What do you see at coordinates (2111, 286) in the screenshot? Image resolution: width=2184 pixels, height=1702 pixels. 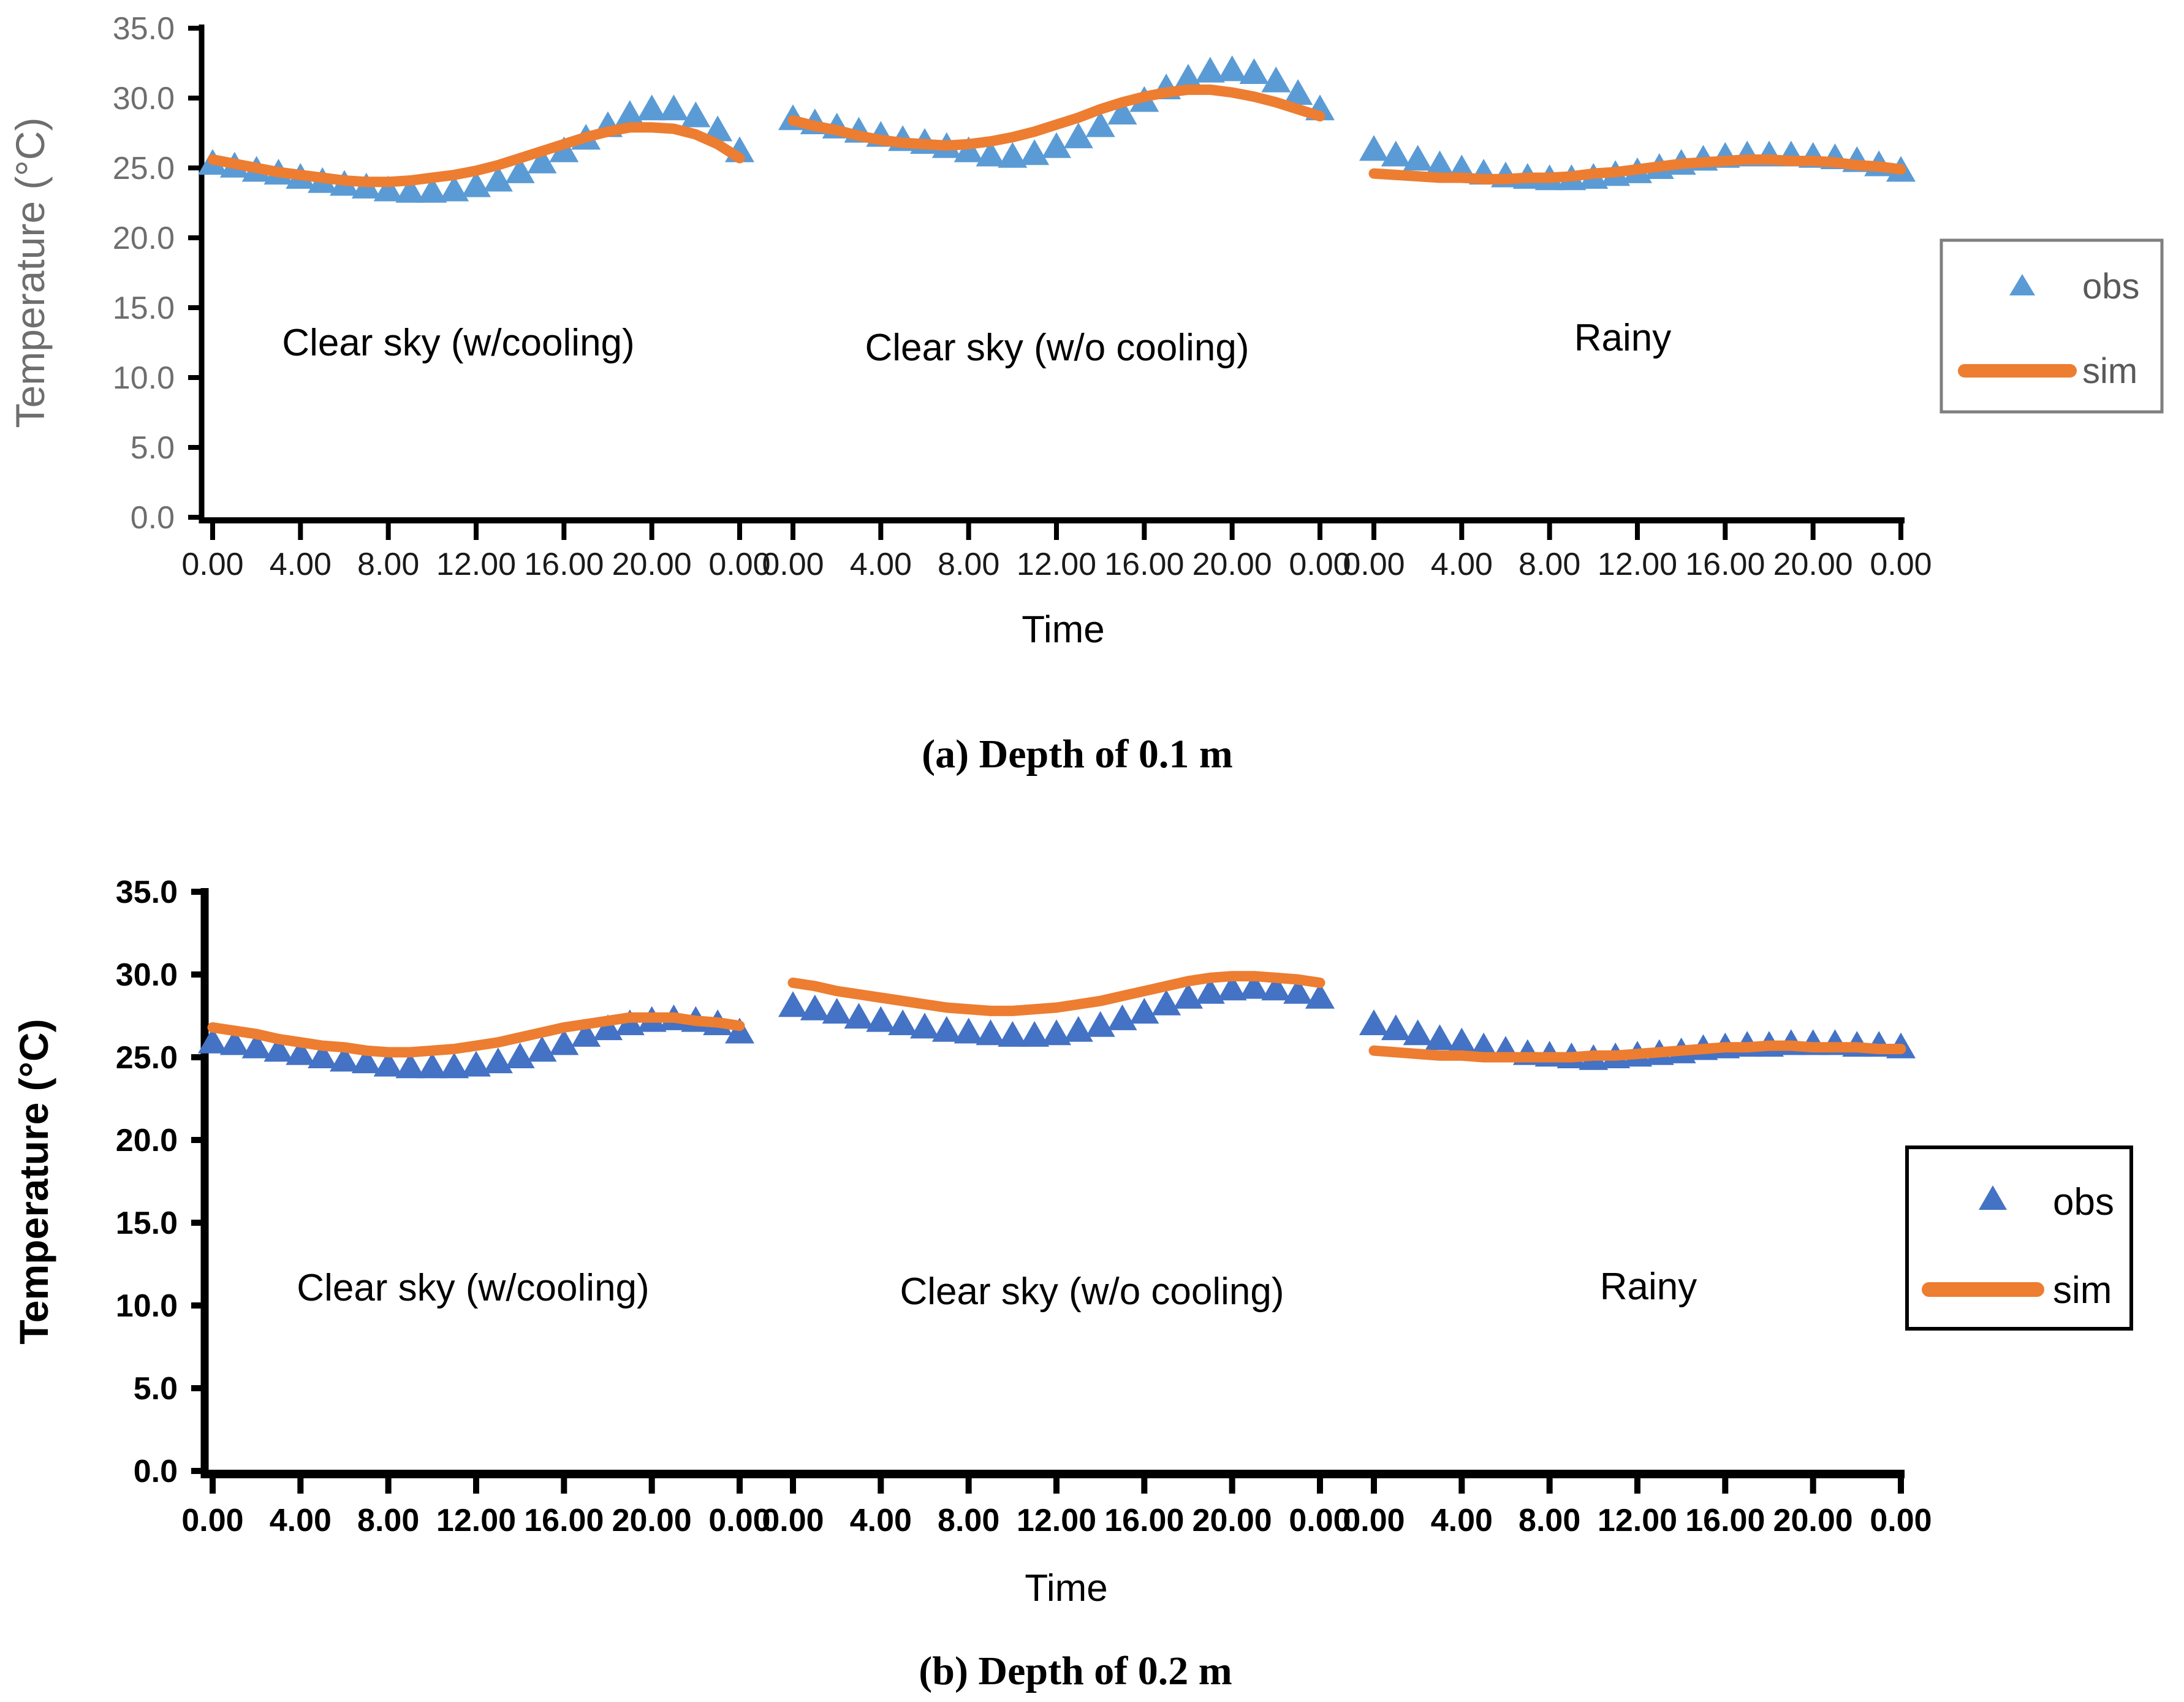 I see `panel-a-legend-obs-label: obs` at bounding box center [2111, 286].